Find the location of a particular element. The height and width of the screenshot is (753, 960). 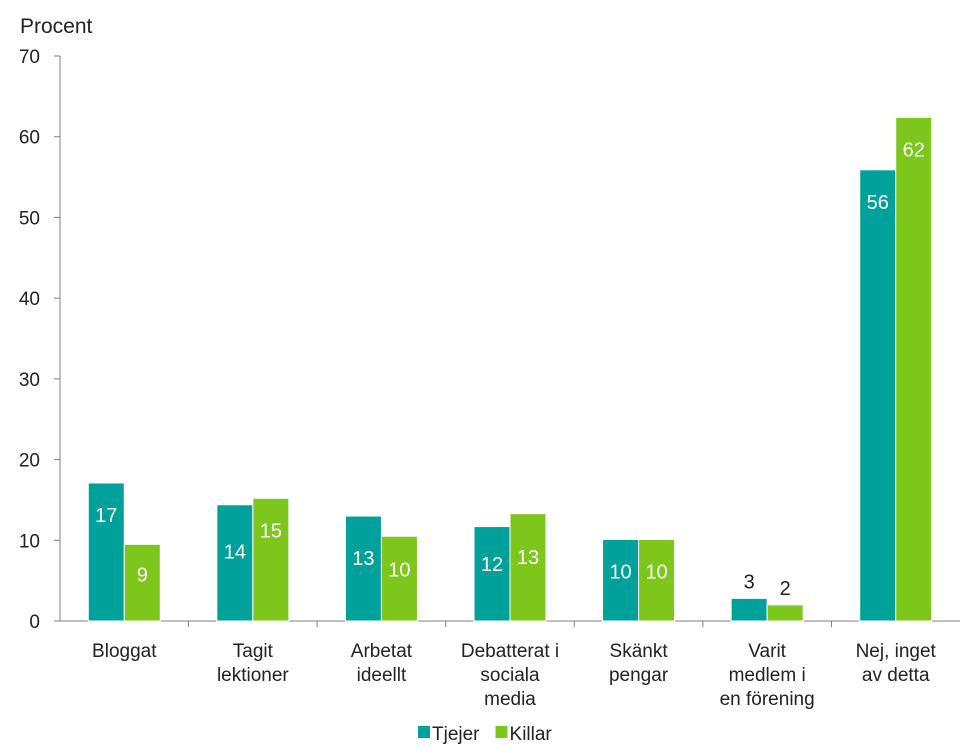

category-label: Skänkt is located at coordinates (639, 651).